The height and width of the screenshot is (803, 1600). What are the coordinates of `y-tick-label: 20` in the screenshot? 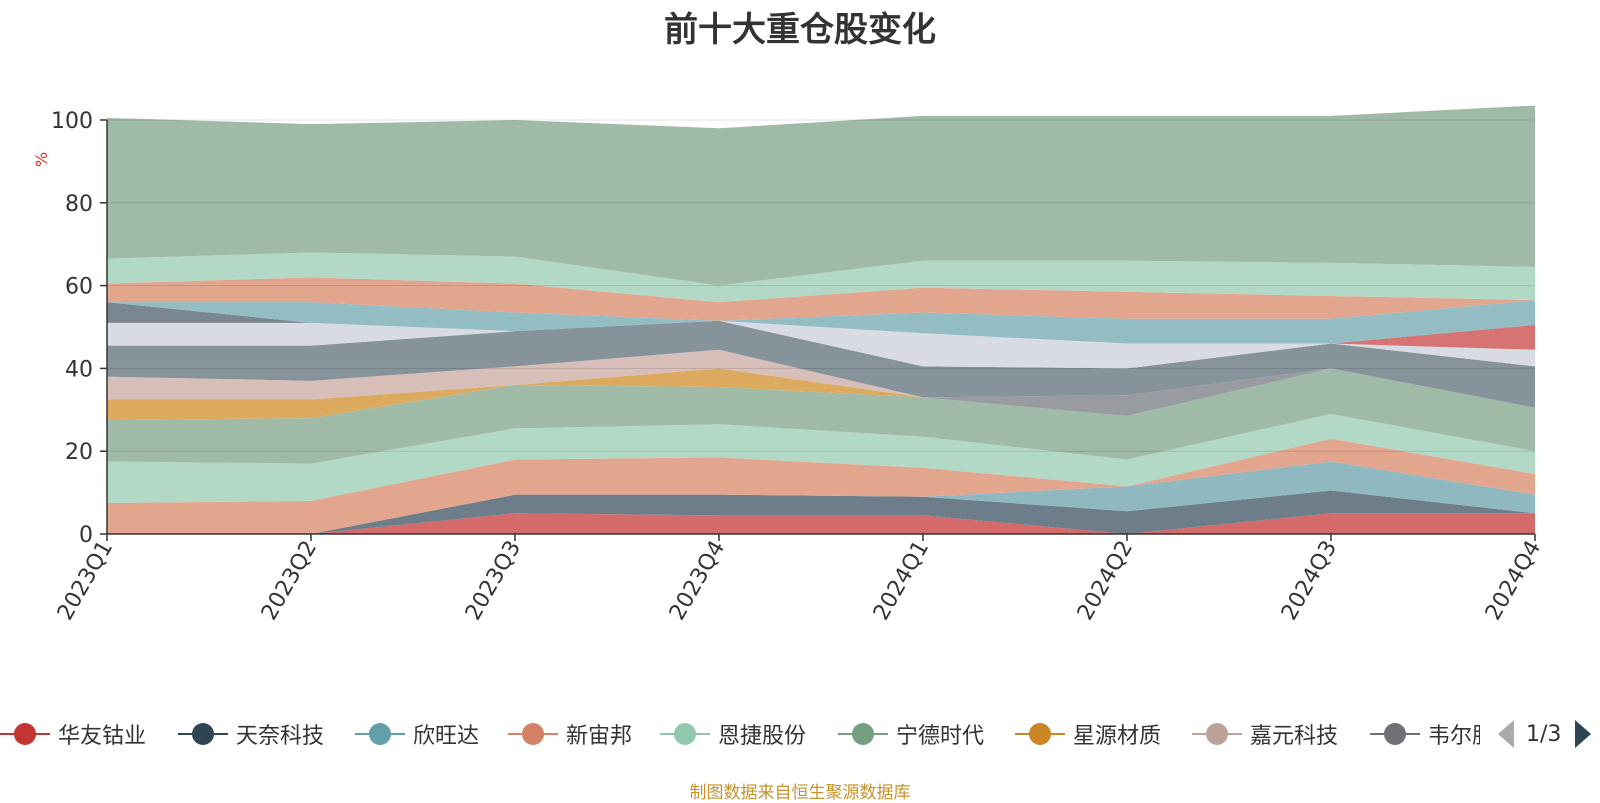 It's located at (79, 452).